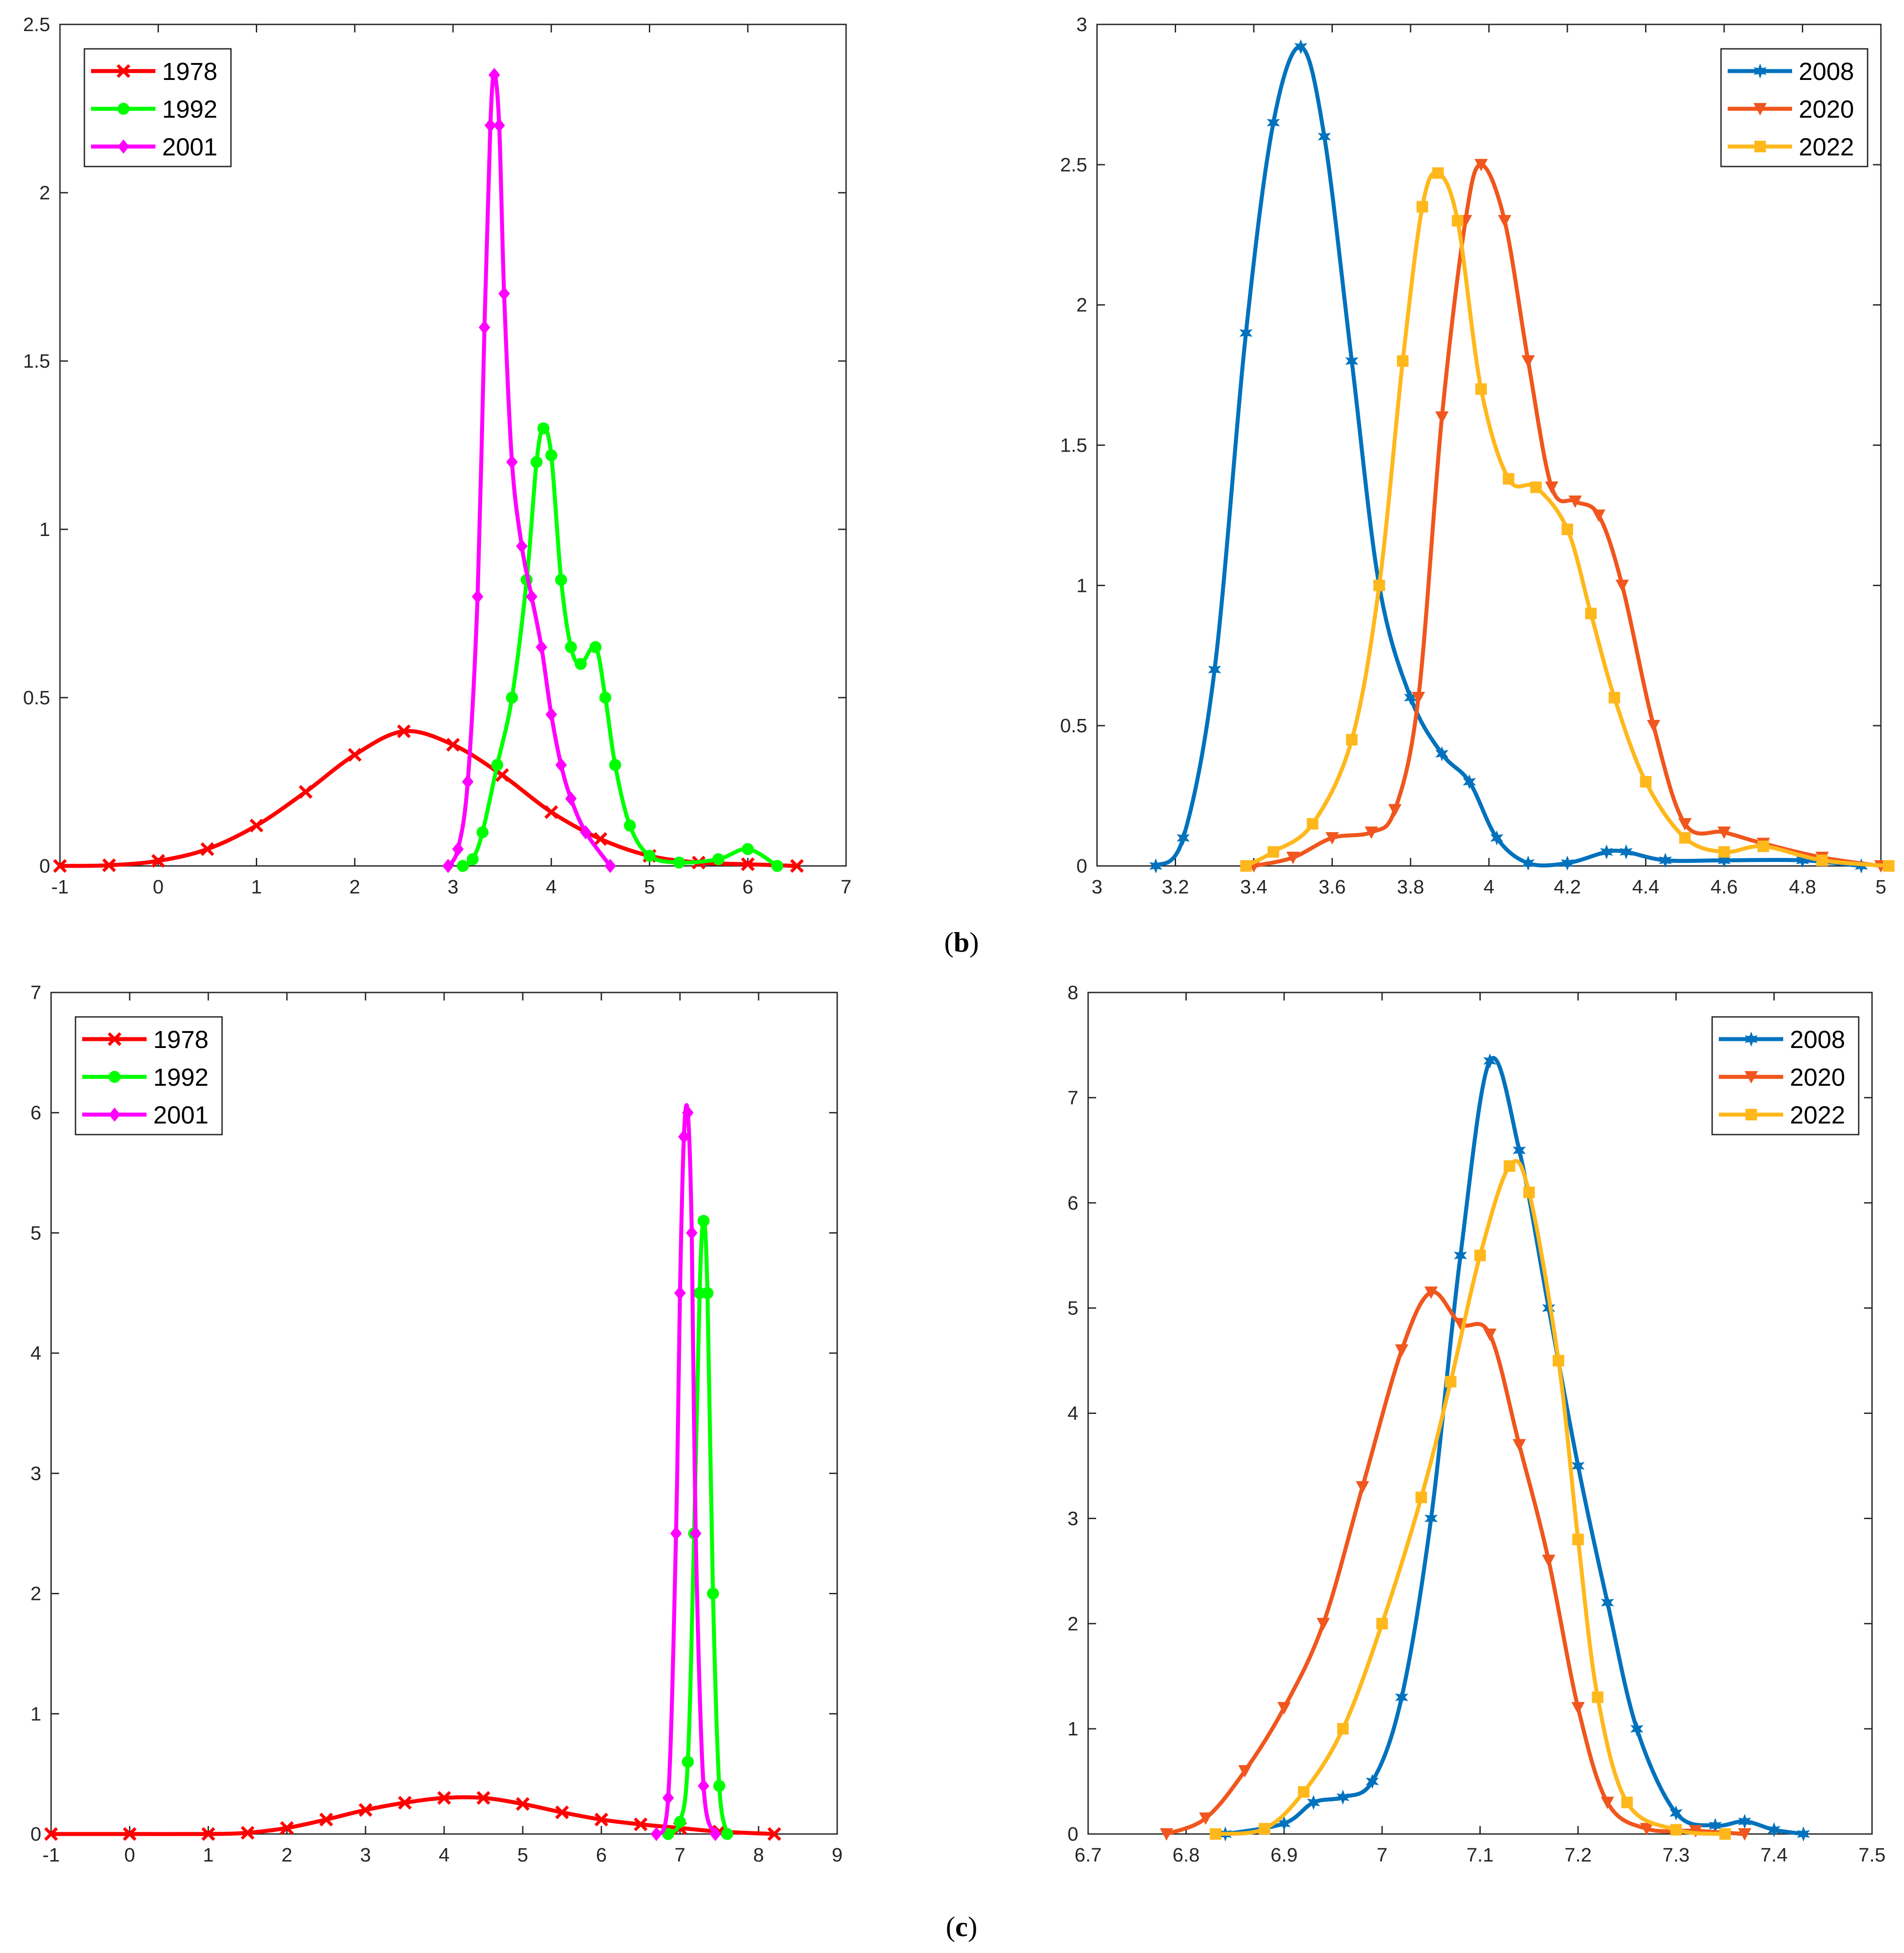 This screenshot has width=1904, height=1953. What do you see at coordinates (1333, 887) in the screenshot?
I see `x-tick-label: 3.6` at bounding box center [1333, 887].